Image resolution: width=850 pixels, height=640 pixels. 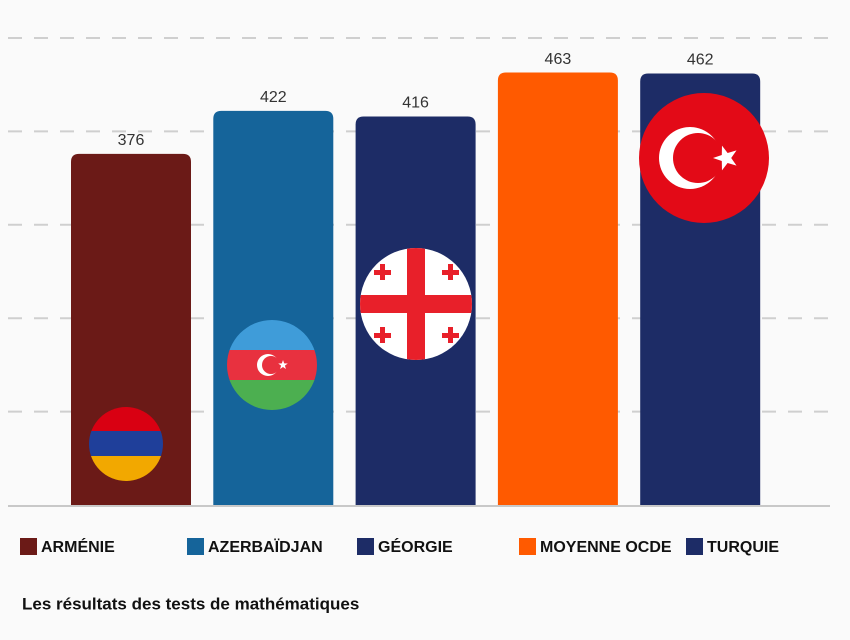 I want to click on legend-label: MOYENNE OCDE, so click(x=606, y=547).